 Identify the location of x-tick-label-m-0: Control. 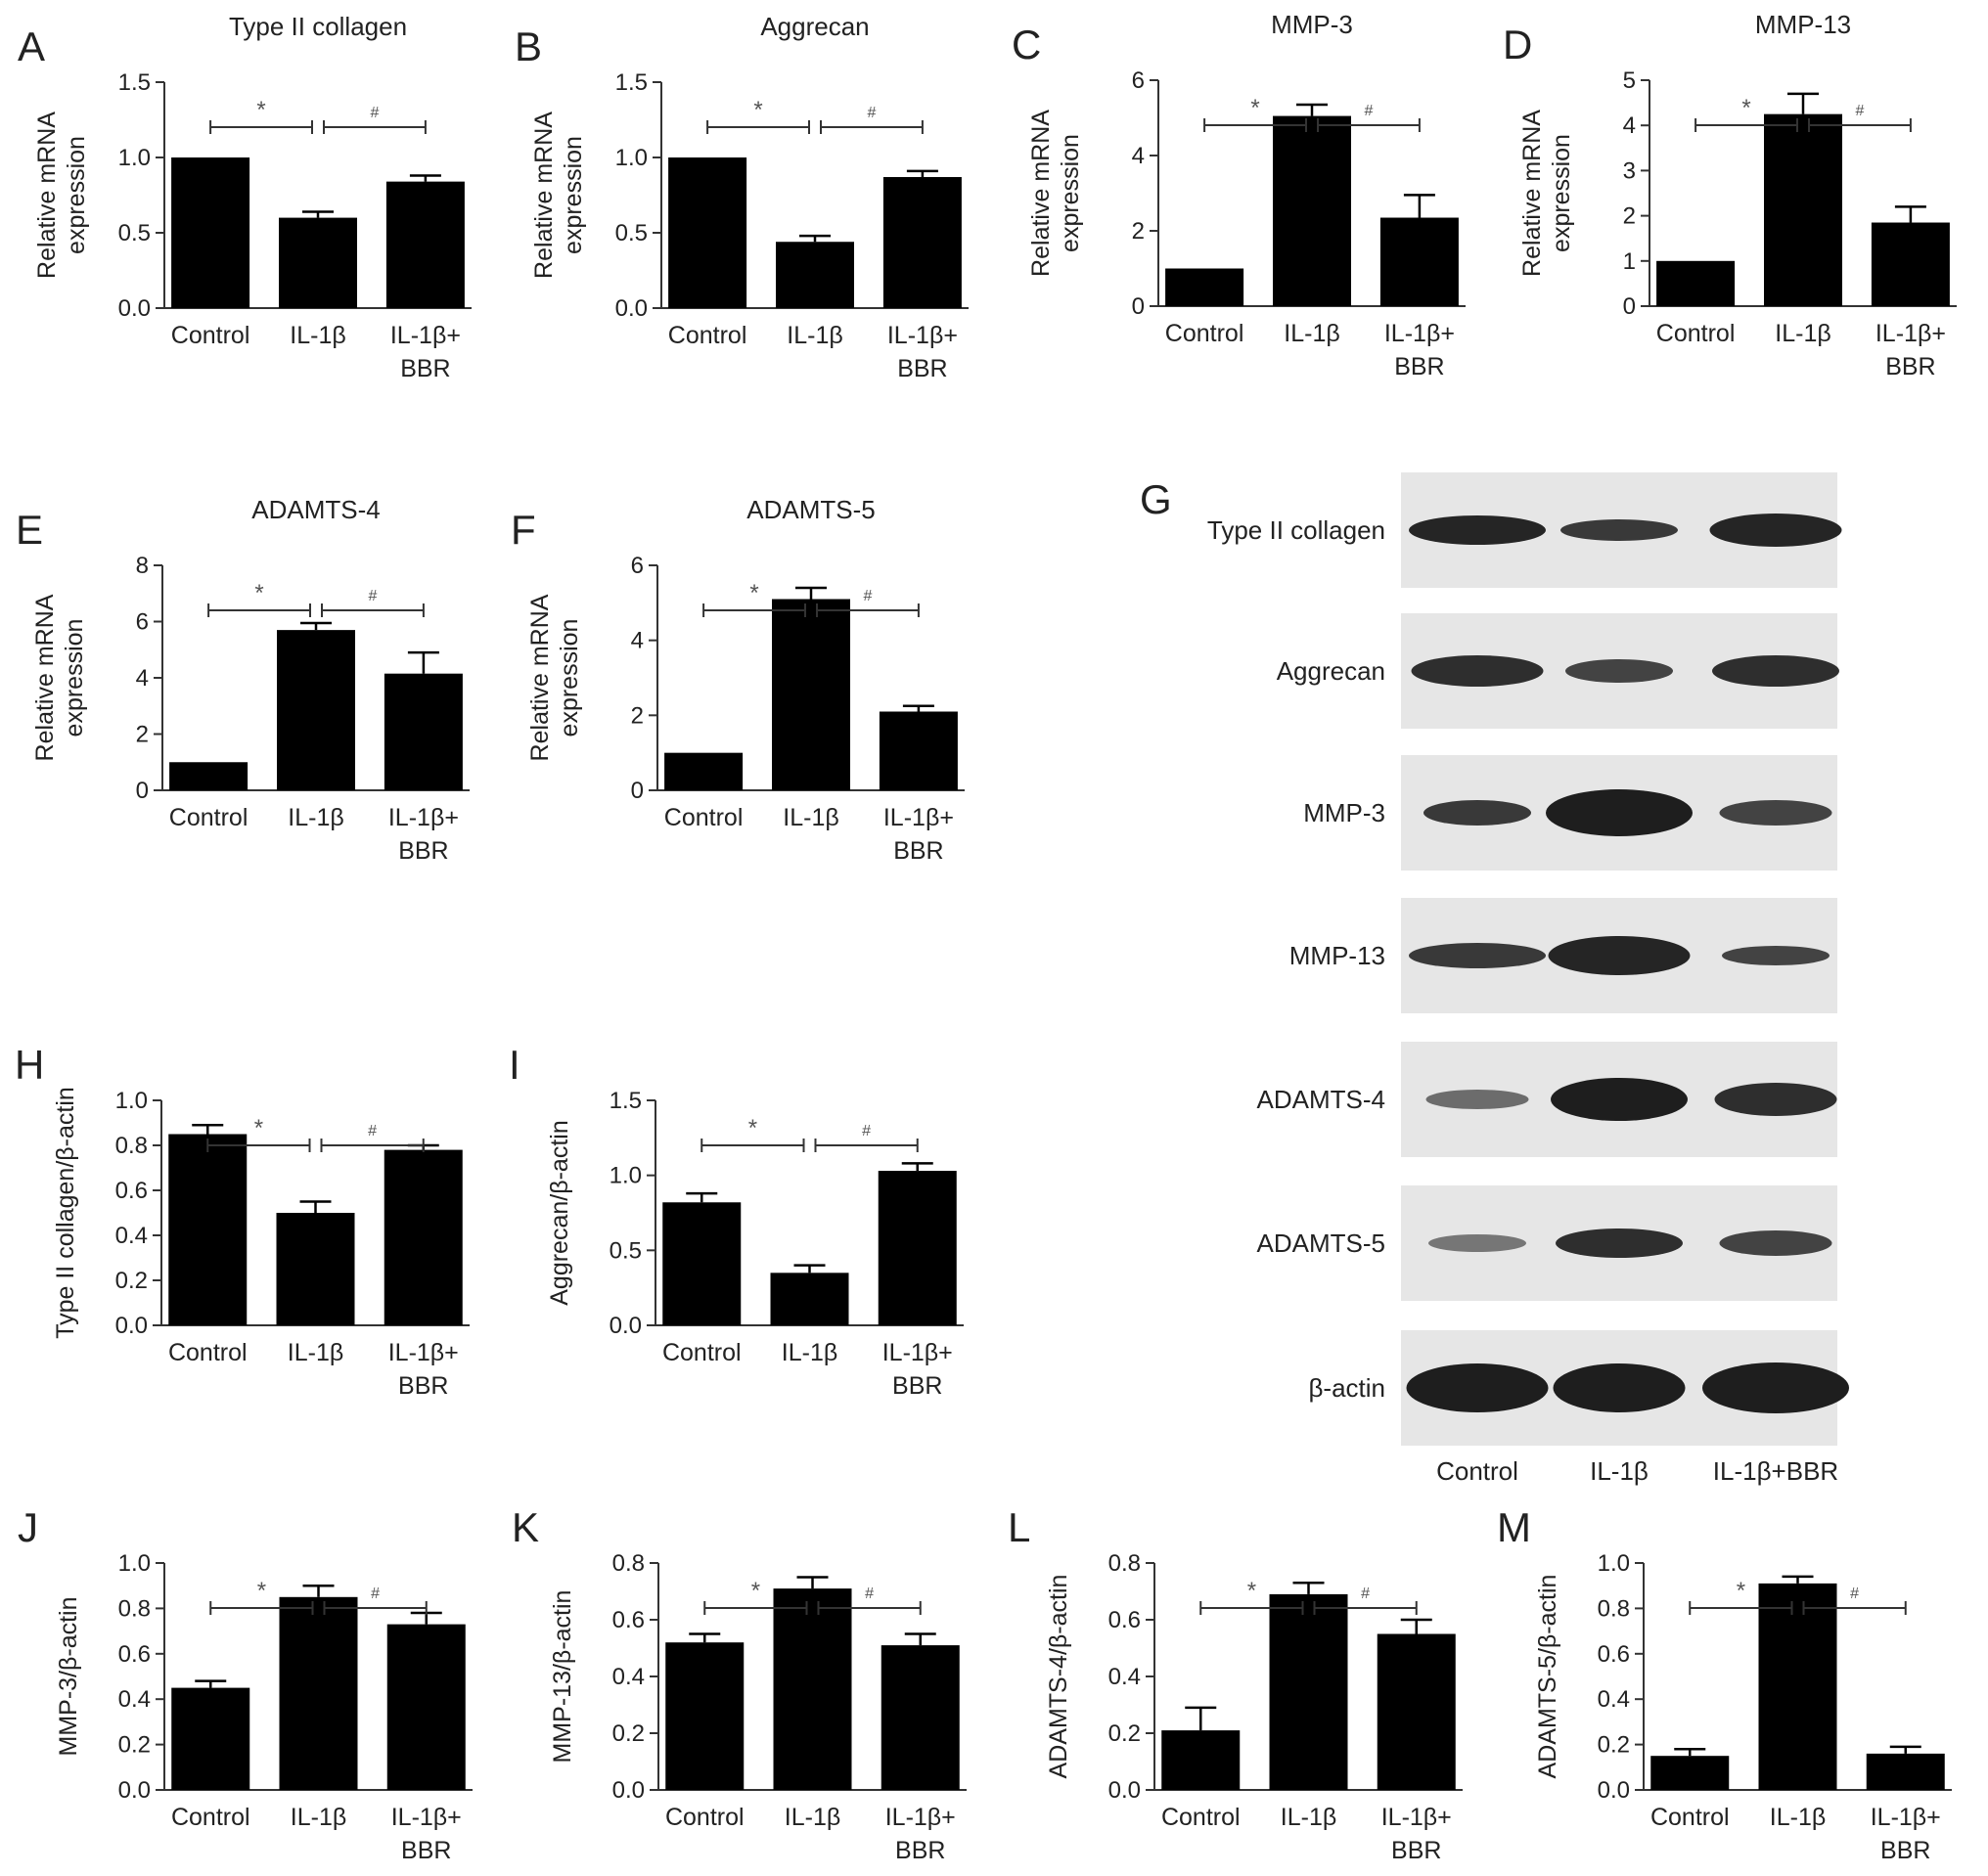
(1690, 1817).